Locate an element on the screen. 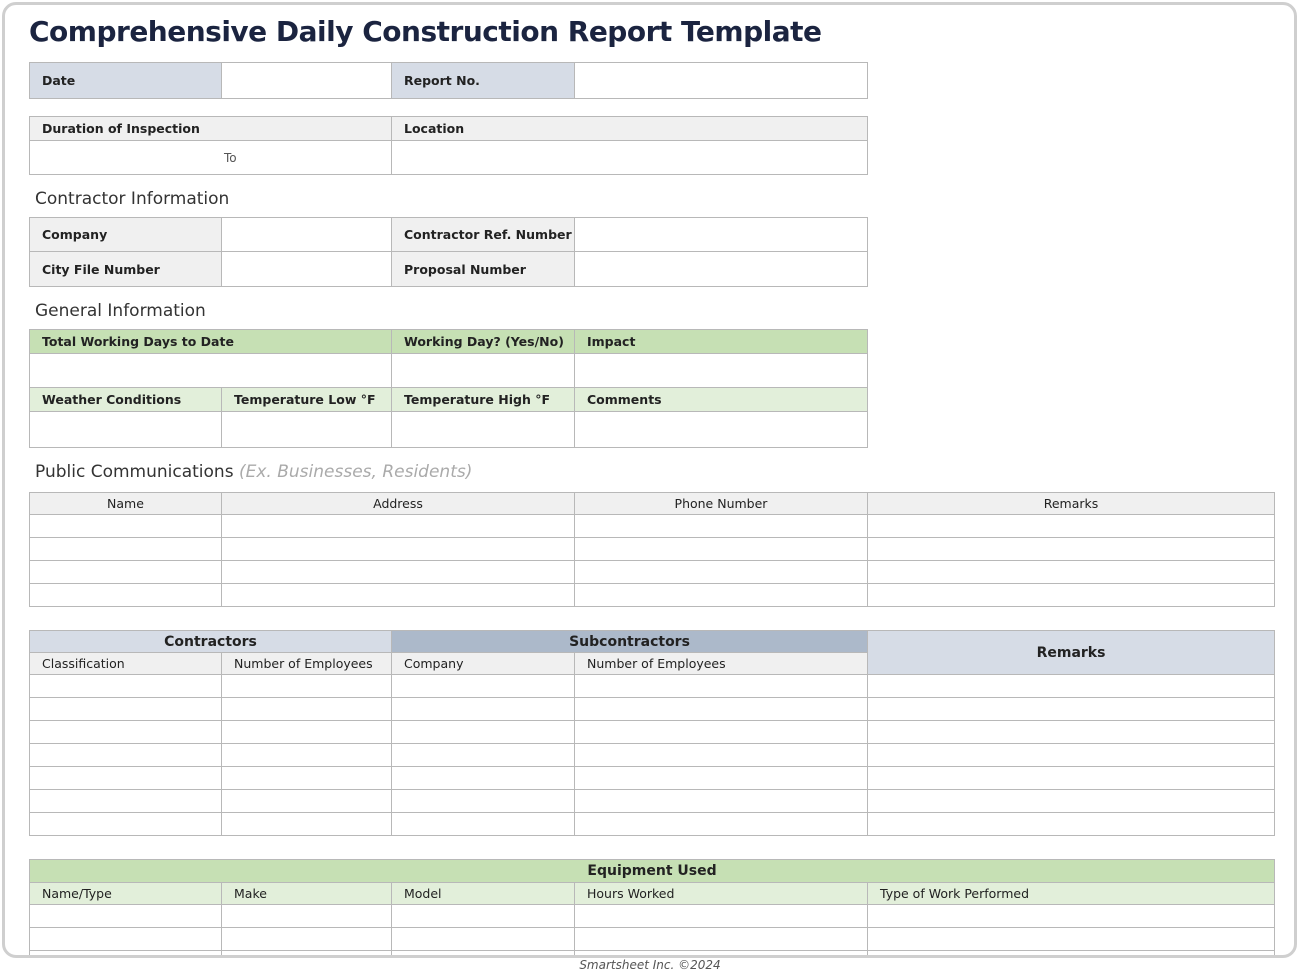  impact-label: Impact is located at coordinates (721, 341).